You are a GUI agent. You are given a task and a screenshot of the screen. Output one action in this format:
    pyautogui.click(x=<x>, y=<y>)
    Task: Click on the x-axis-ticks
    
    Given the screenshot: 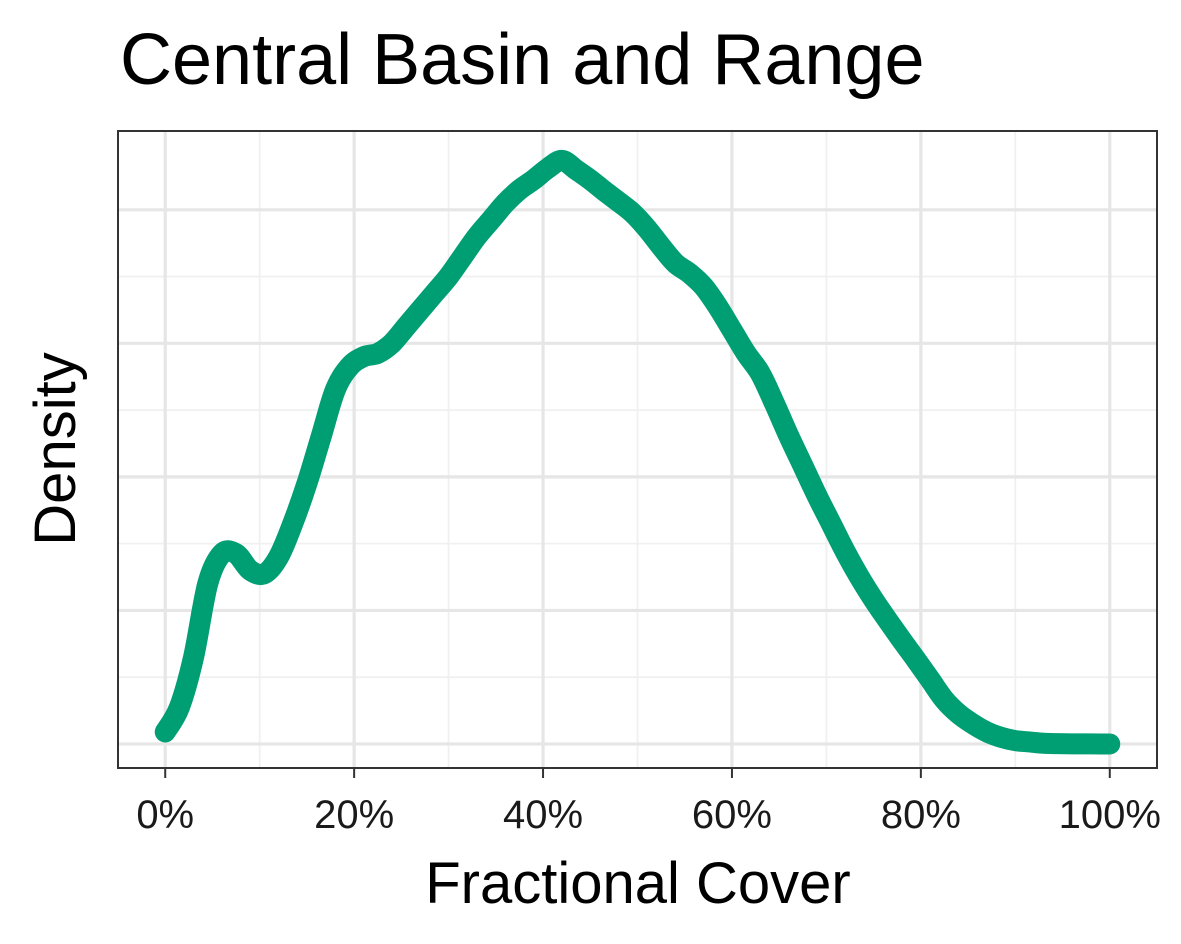 What is the action you would take?
    pyautogui.click(x=637, y=773)
    